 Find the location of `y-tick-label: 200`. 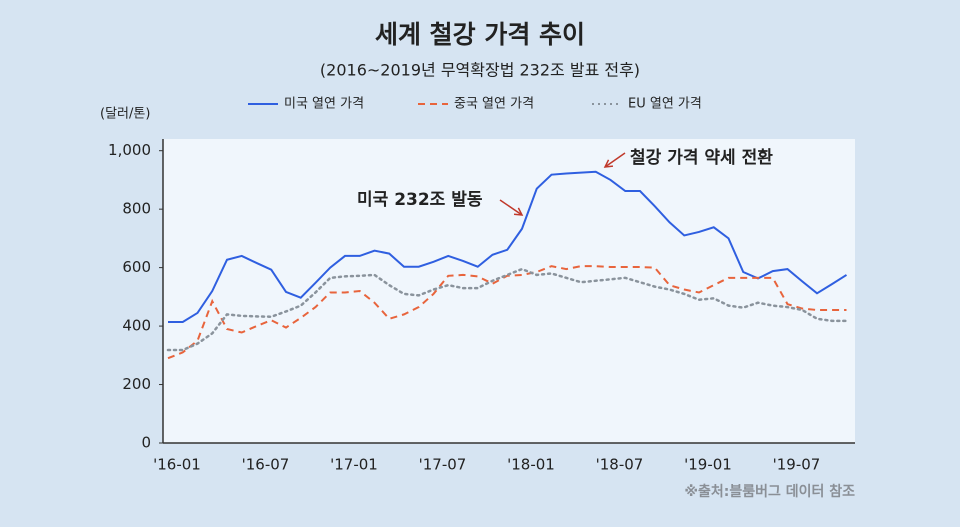

y-tick-label: 200 is located at coordinates (136, 384).